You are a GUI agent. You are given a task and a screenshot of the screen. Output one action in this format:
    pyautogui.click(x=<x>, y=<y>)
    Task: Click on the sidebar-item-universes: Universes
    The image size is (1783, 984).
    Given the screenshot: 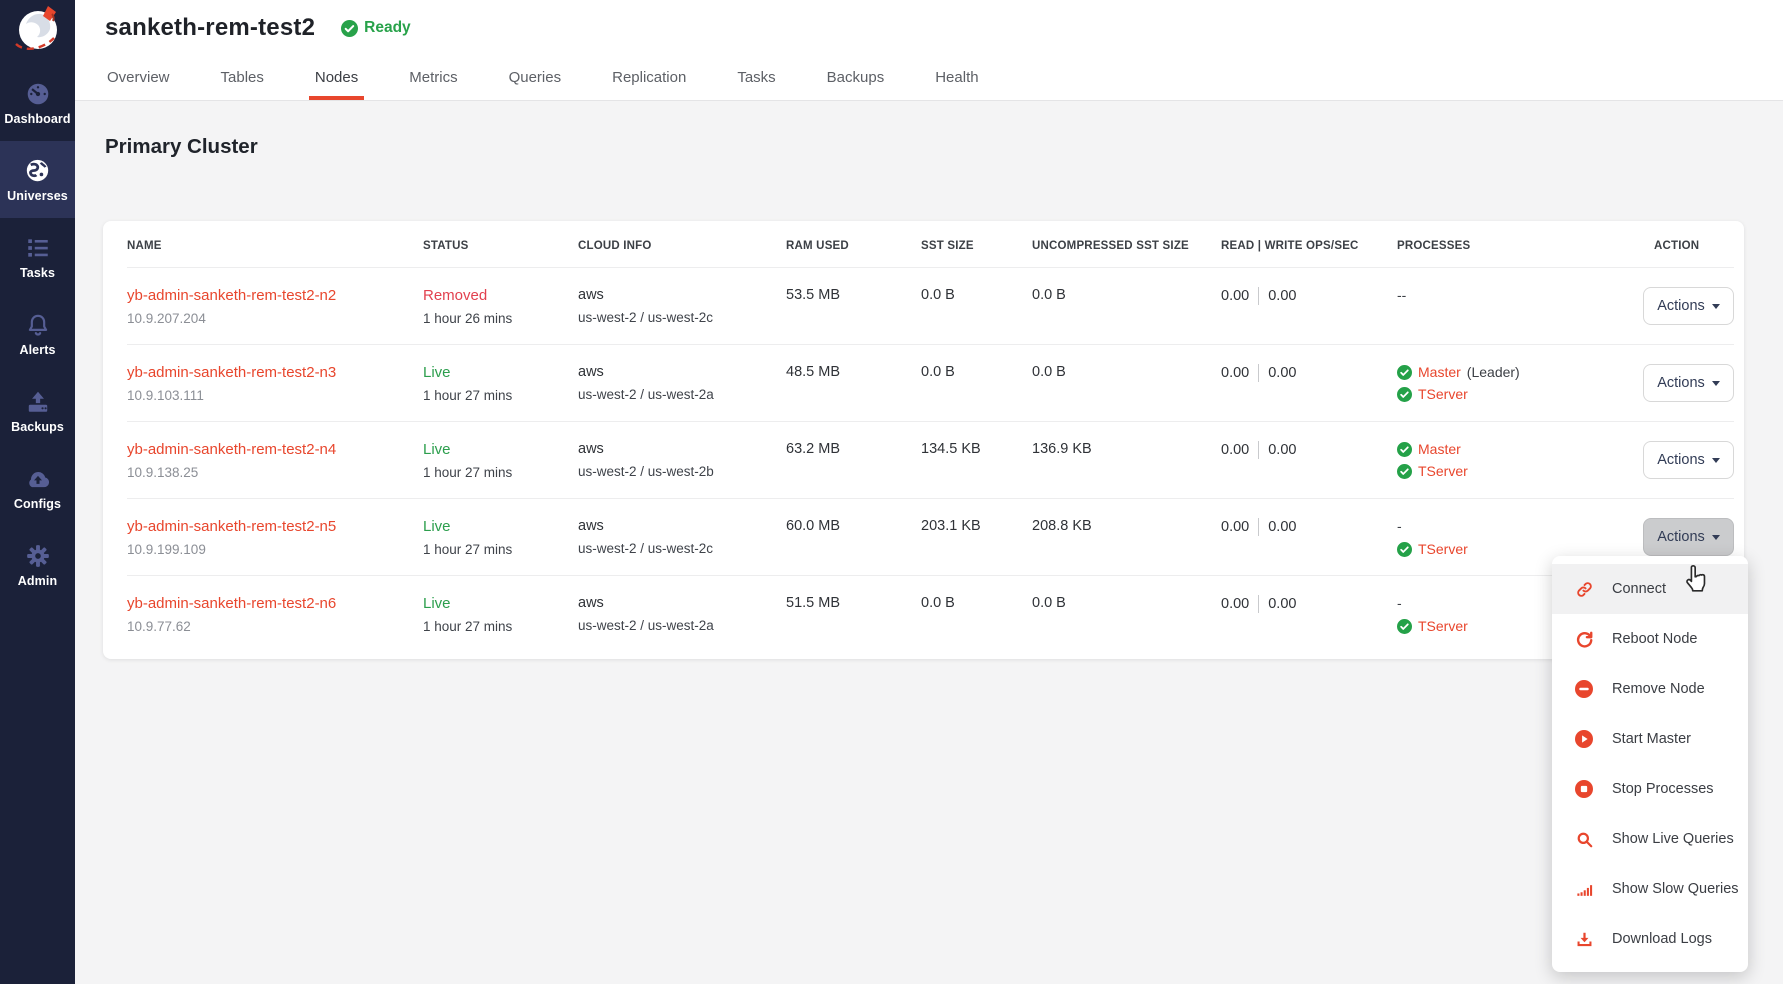 What is the action you would take?
    pyautogui.click(x=37, y=179)
    